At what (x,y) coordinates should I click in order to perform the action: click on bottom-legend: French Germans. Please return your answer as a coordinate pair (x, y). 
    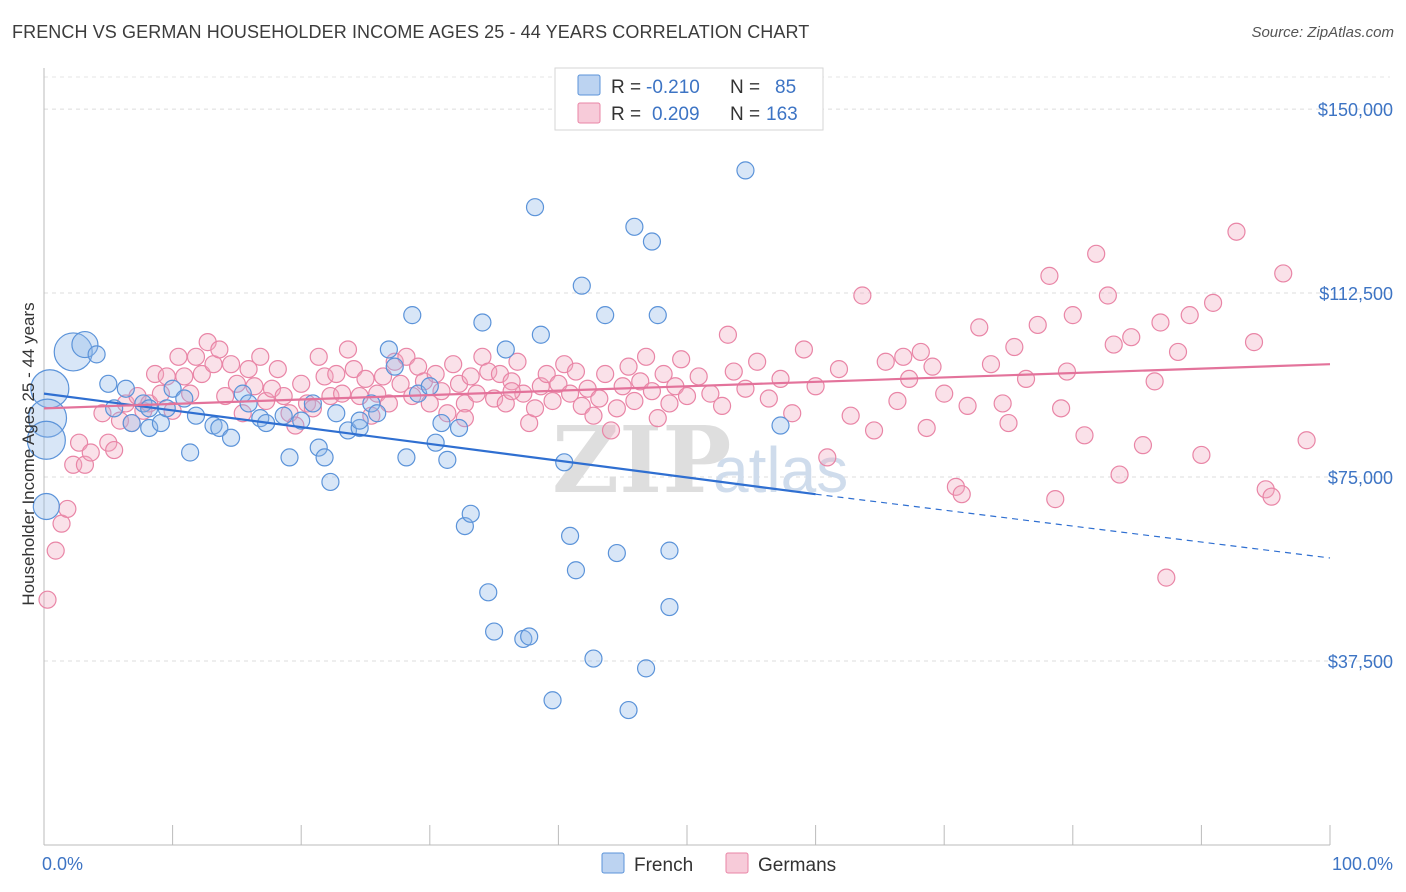
    Looking at the image, I should click on (718, 864).